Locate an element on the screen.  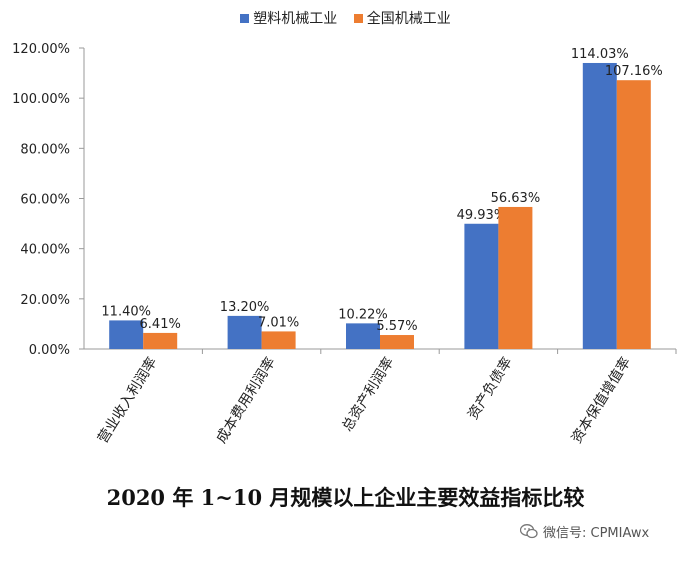
data-label-2-5: 107.16% is located at coordinates (634, 71).